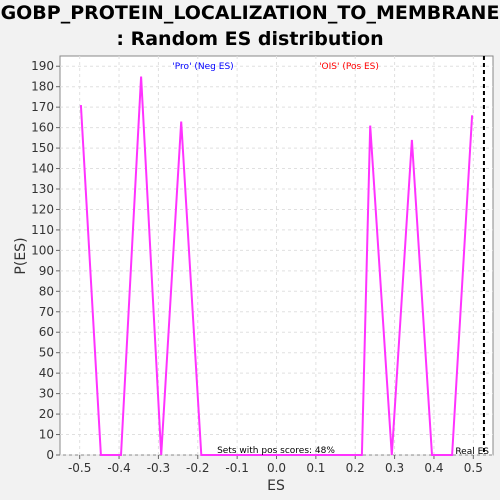 The width and height of the screenshot is (500, 500). Describe the element at coordinates (236, 468) in the screenshot. I see `x-tick-label: -0.1` at that location.